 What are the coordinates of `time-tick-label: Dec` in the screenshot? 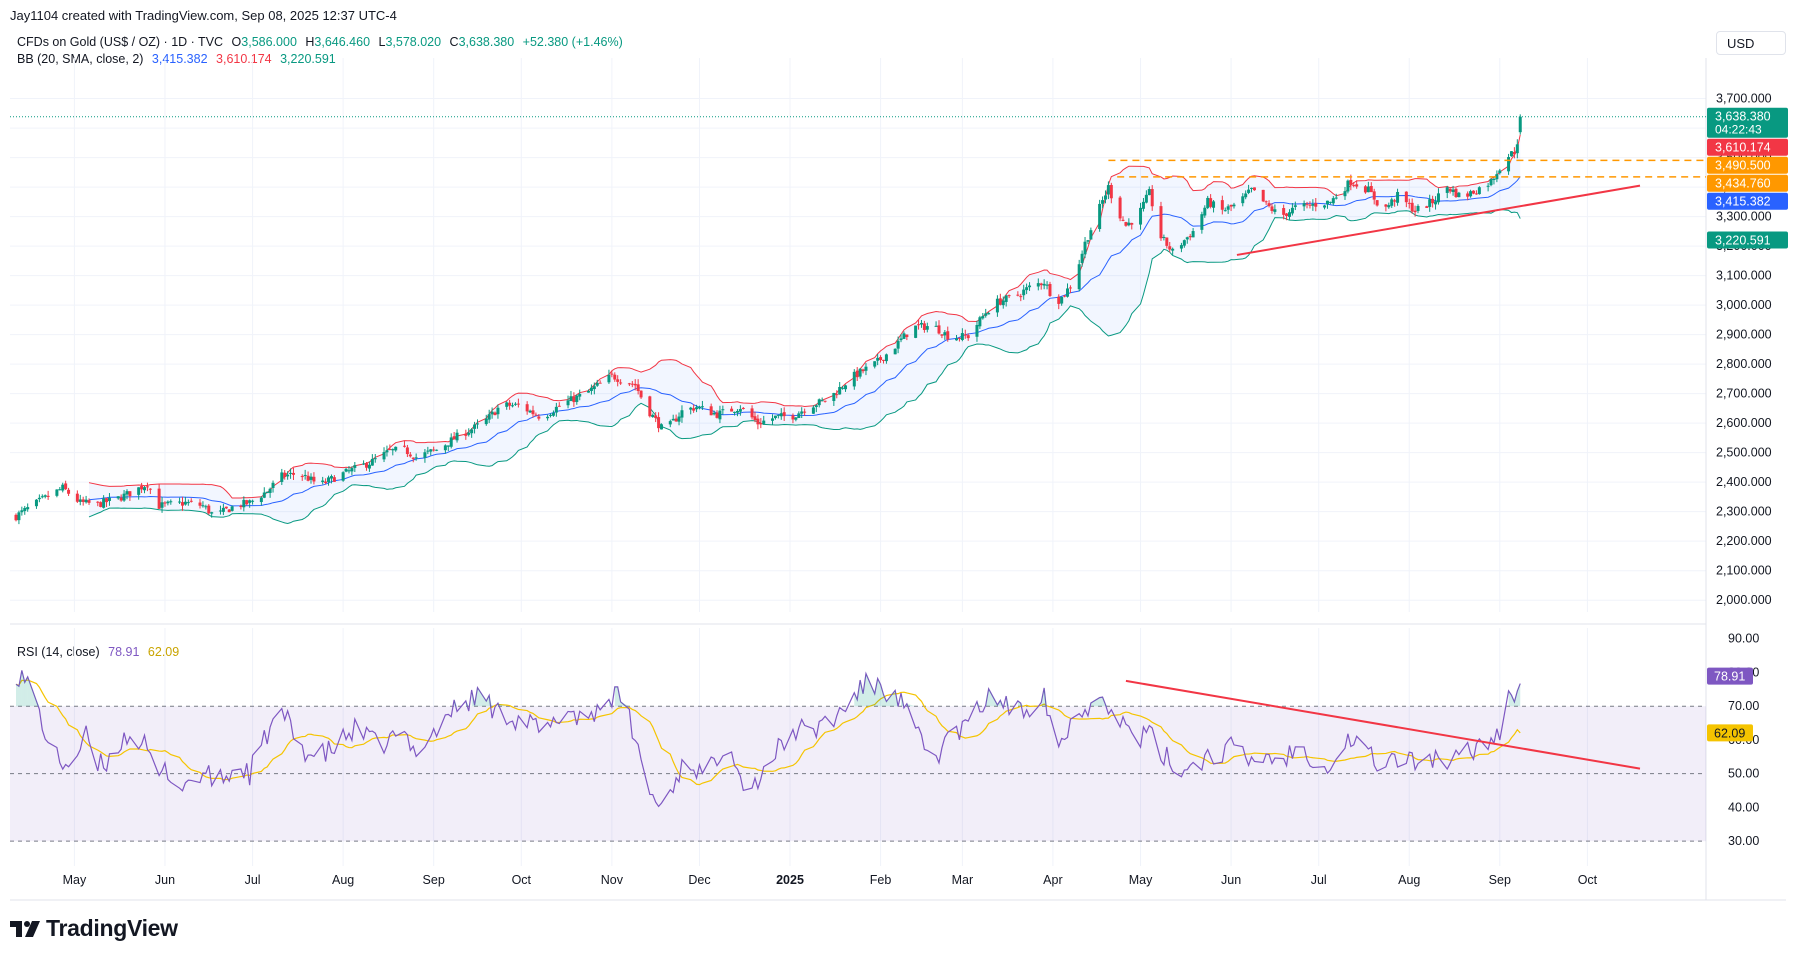 It's located at (699, 880).